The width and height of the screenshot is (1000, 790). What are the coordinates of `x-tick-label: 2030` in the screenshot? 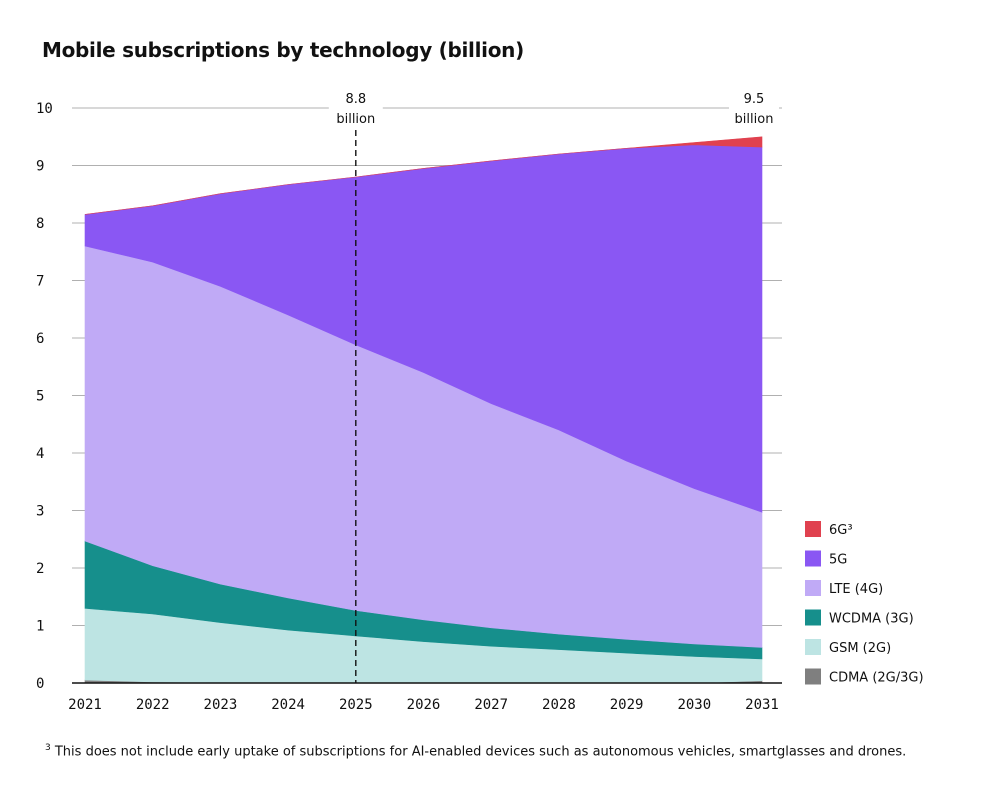 It's located at (694, 705).